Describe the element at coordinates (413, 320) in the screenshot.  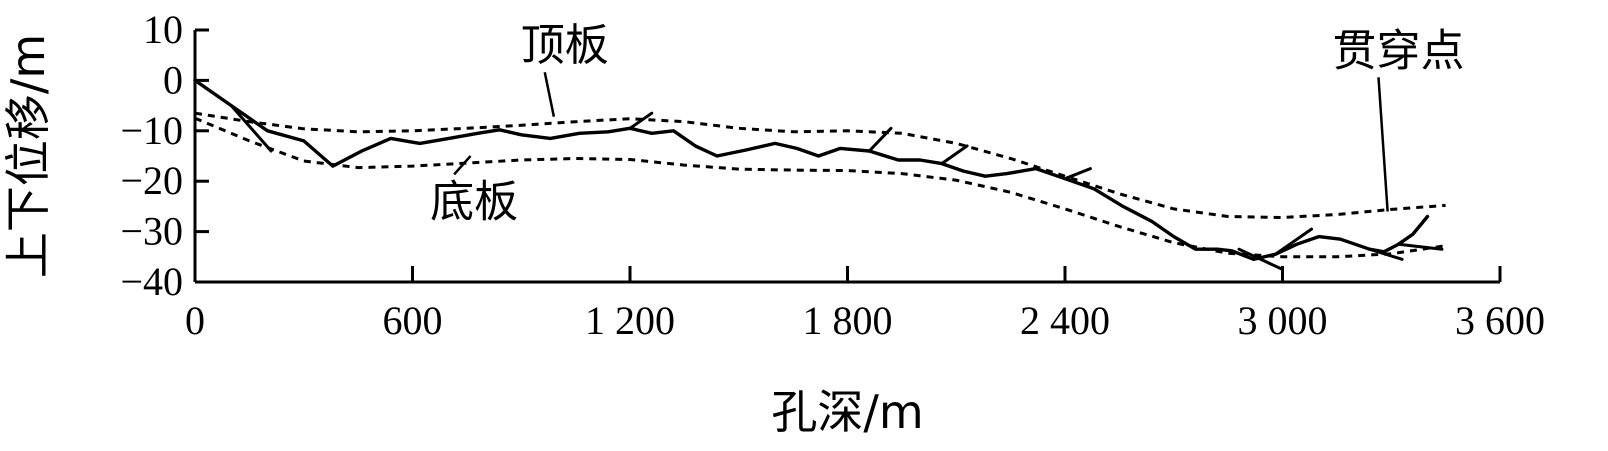
I see `x-tick-label: 600` at that location.